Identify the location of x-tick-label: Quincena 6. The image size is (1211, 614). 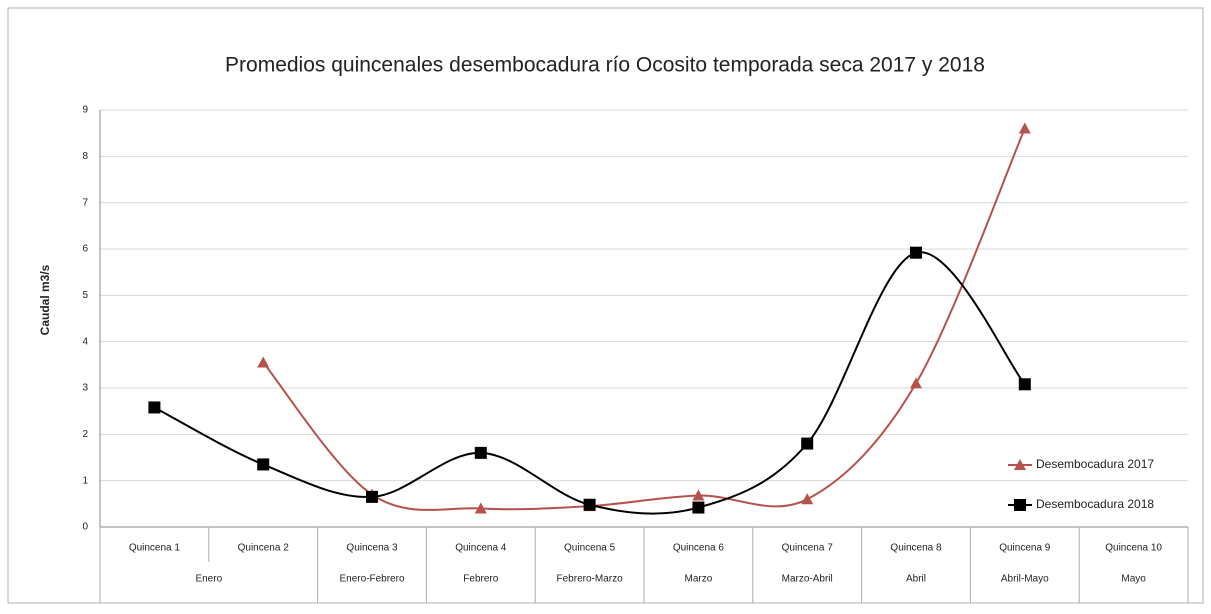
(699, 548).